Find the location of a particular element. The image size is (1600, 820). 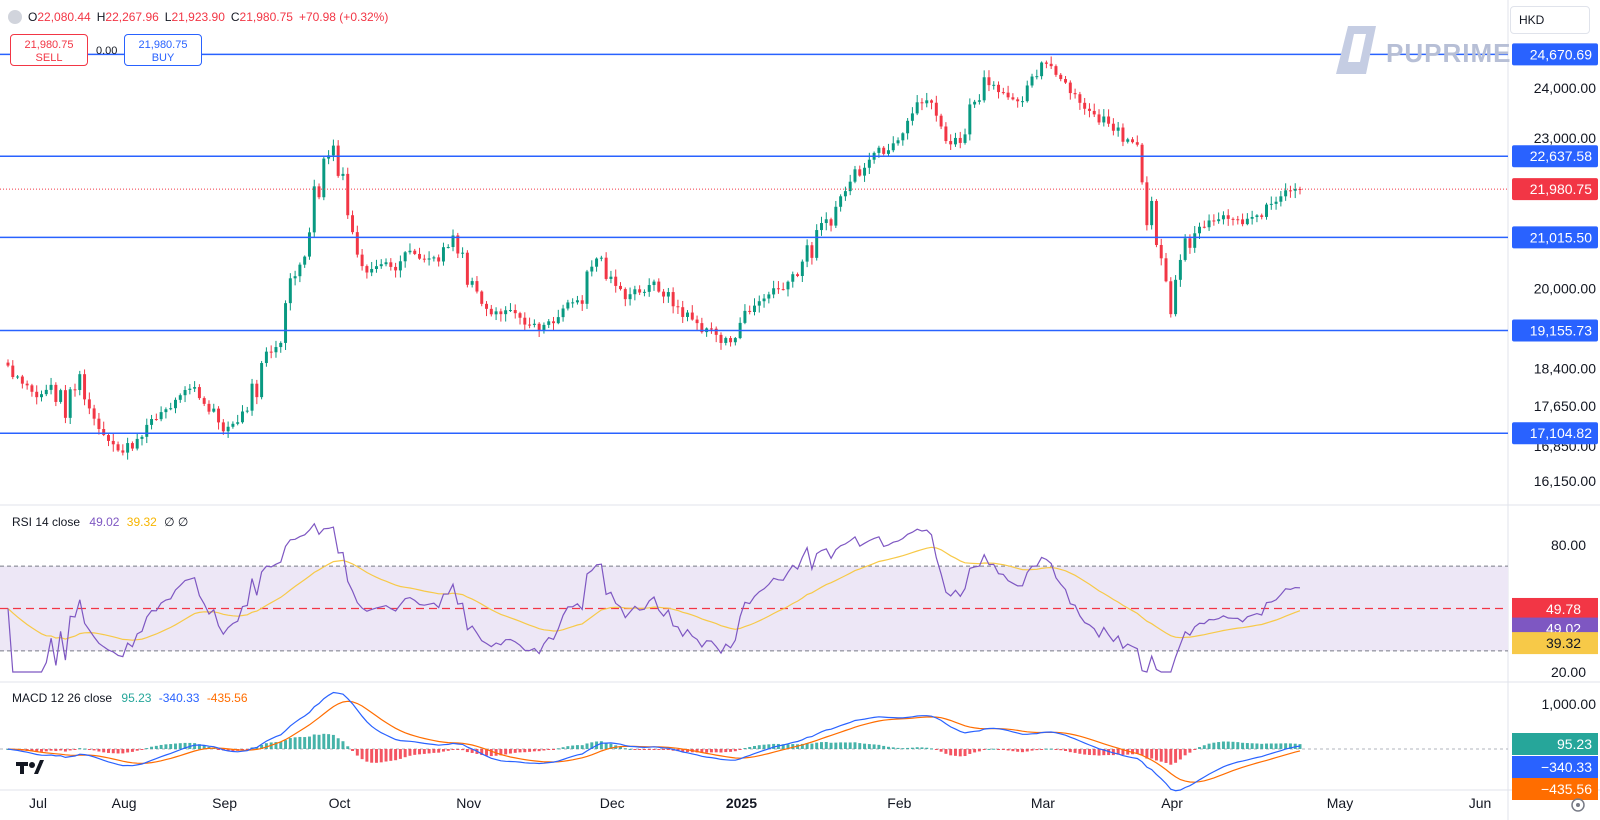

macd-legend: MACD 12 26 close 95.23 -340.33 -435.56 is located at coordinates (130, 698).